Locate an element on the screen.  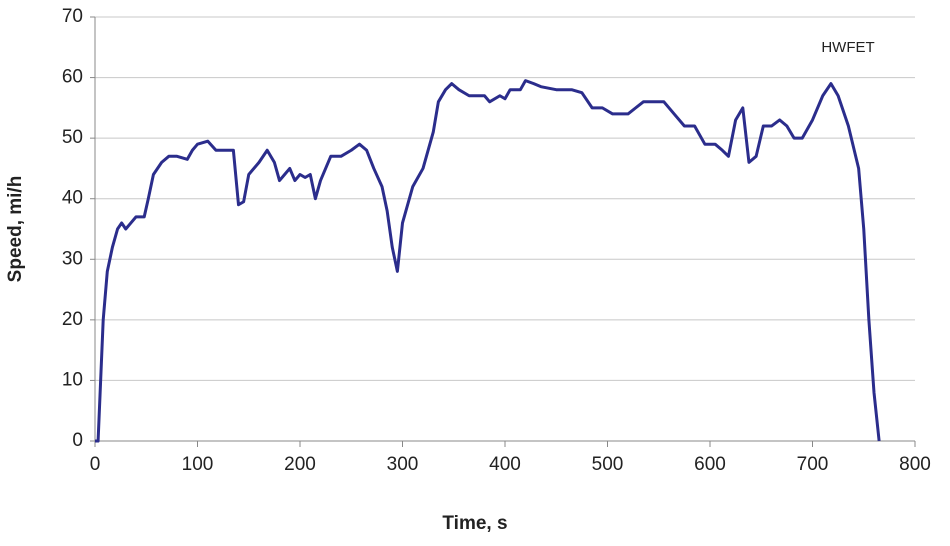
y-tick-label: 30 is located at coordinates (72, 258).